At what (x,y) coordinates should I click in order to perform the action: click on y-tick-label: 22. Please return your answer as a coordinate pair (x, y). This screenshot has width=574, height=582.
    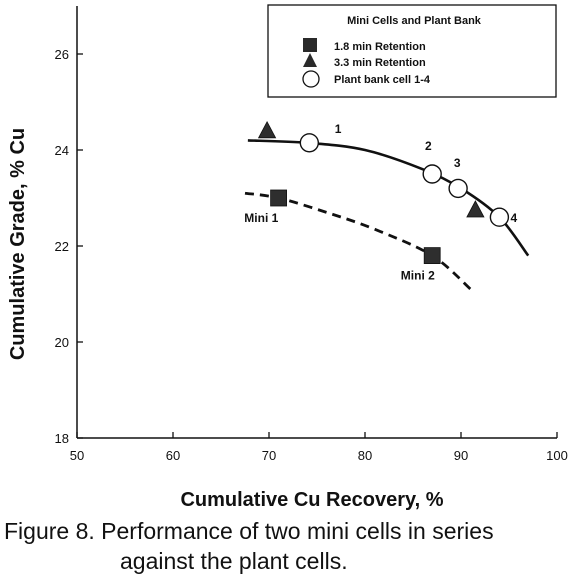
    Looking at the image, I should click on (62, 246).